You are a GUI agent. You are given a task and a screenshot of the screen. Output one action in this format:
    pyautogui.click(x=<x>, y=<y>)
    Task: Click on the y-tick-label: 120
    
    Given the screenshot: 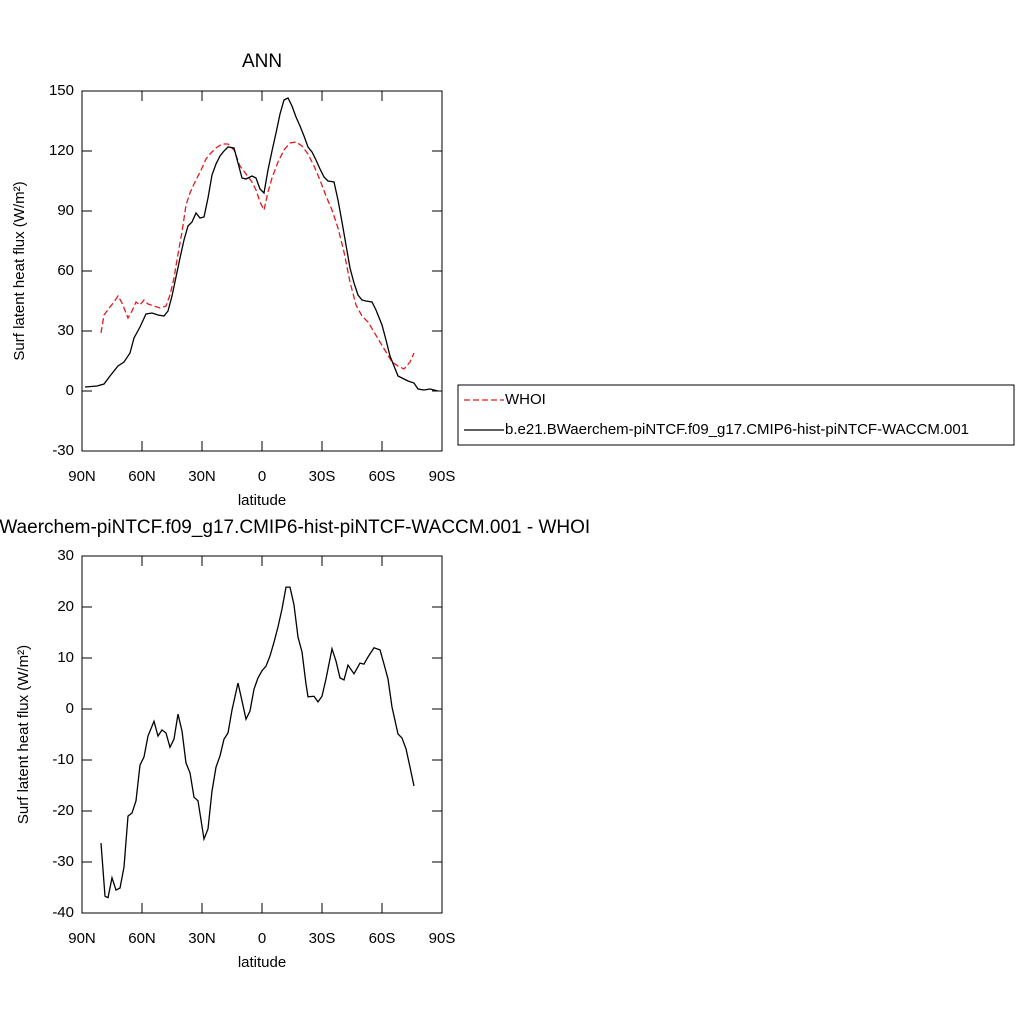 What is the action you would take?
    pyautogui.click(x=61, y=150)
    